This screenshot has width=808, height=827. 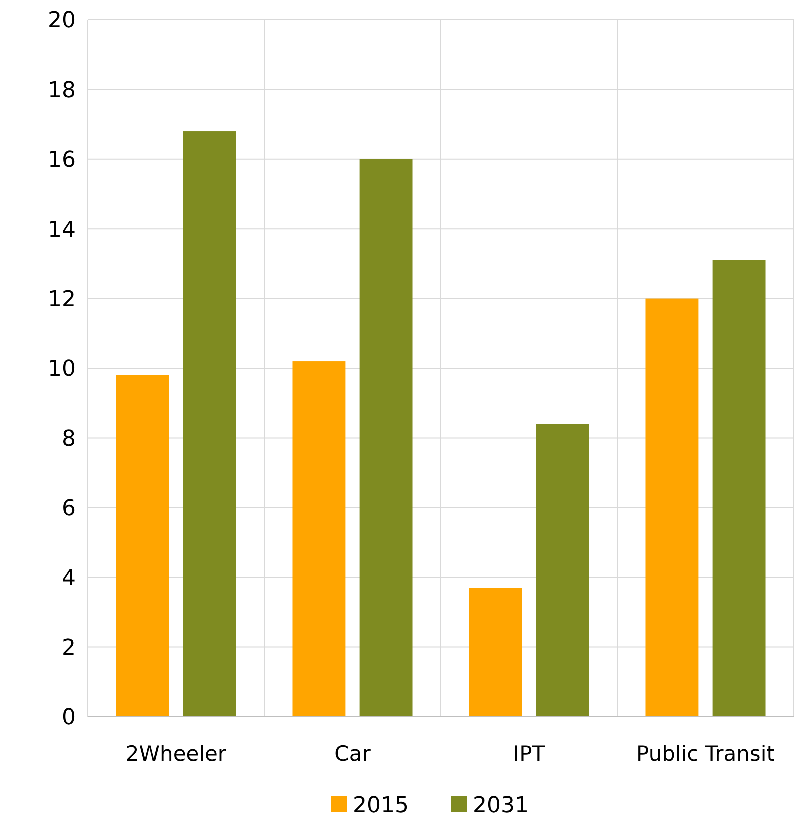 What do you see at coordinates (69, 718) in the screenshot?
I see `y-tick-label: 0` at bounding box center [69, 718].